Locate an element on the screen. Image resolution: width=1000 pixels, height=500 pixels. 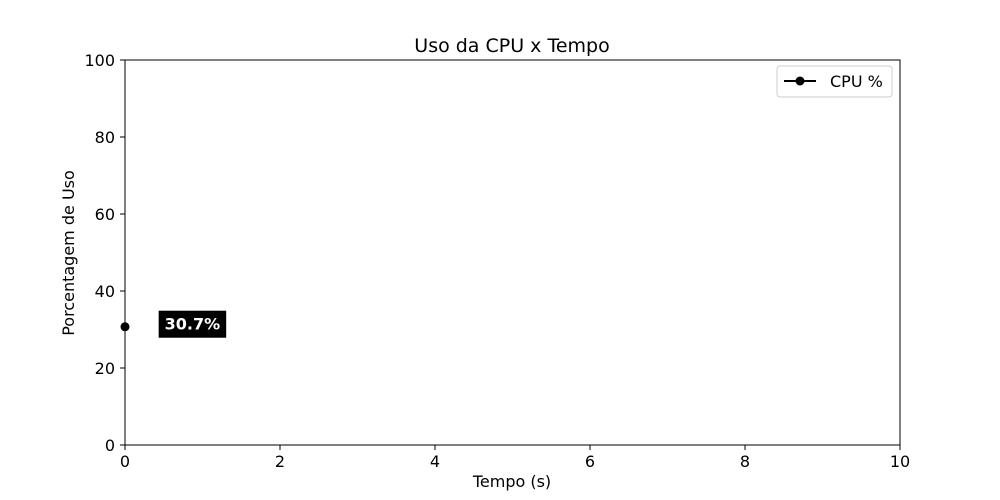
chart-title: Uso da CPU x Tempo is located at coordinates (511, 46).